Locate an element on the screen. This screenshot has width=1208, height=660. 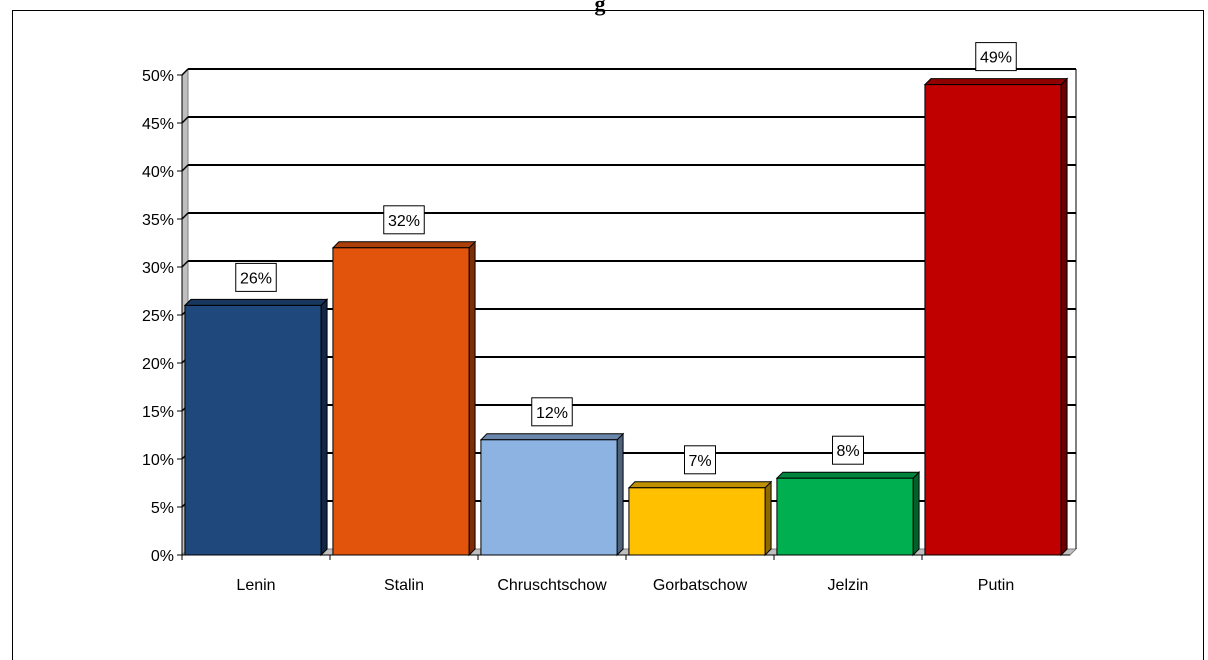
bar-jelzin is located at coordinates (848, 513).